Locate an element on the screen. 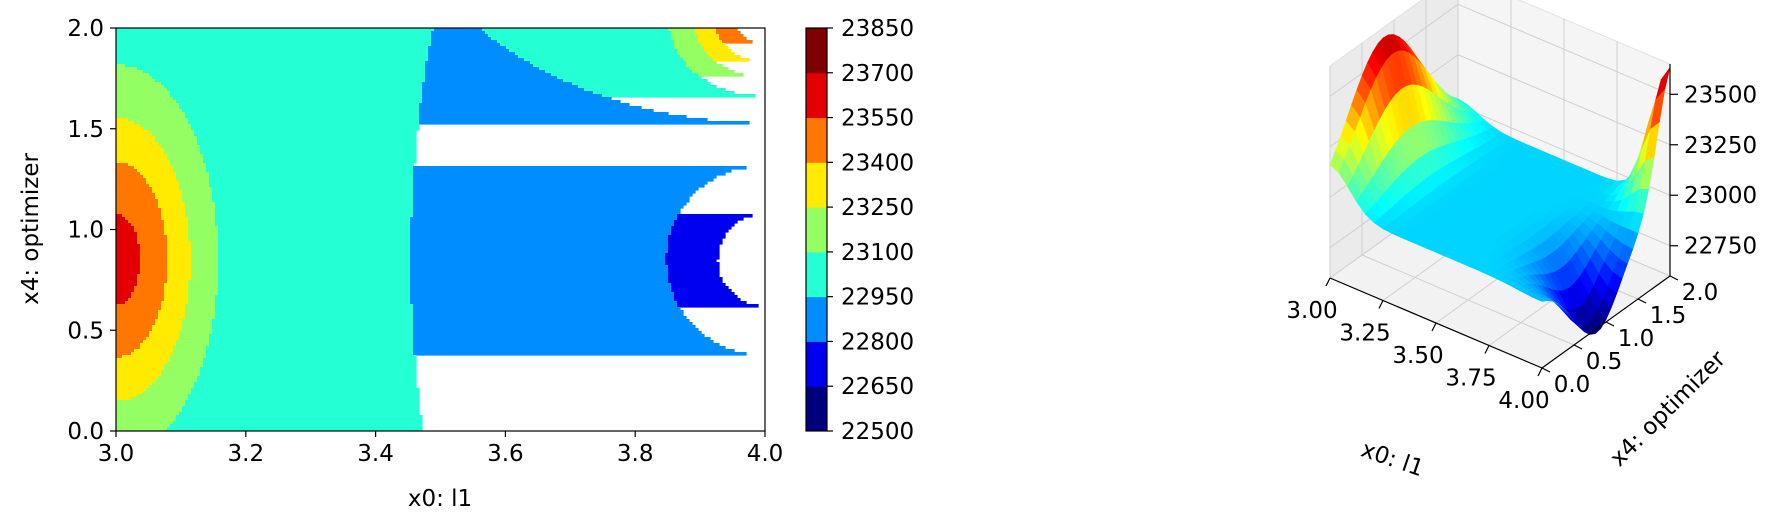 This screenshot has width=1790, height=532. contour-y-tick-label: 2.0 is located at coordinates (85, 29).